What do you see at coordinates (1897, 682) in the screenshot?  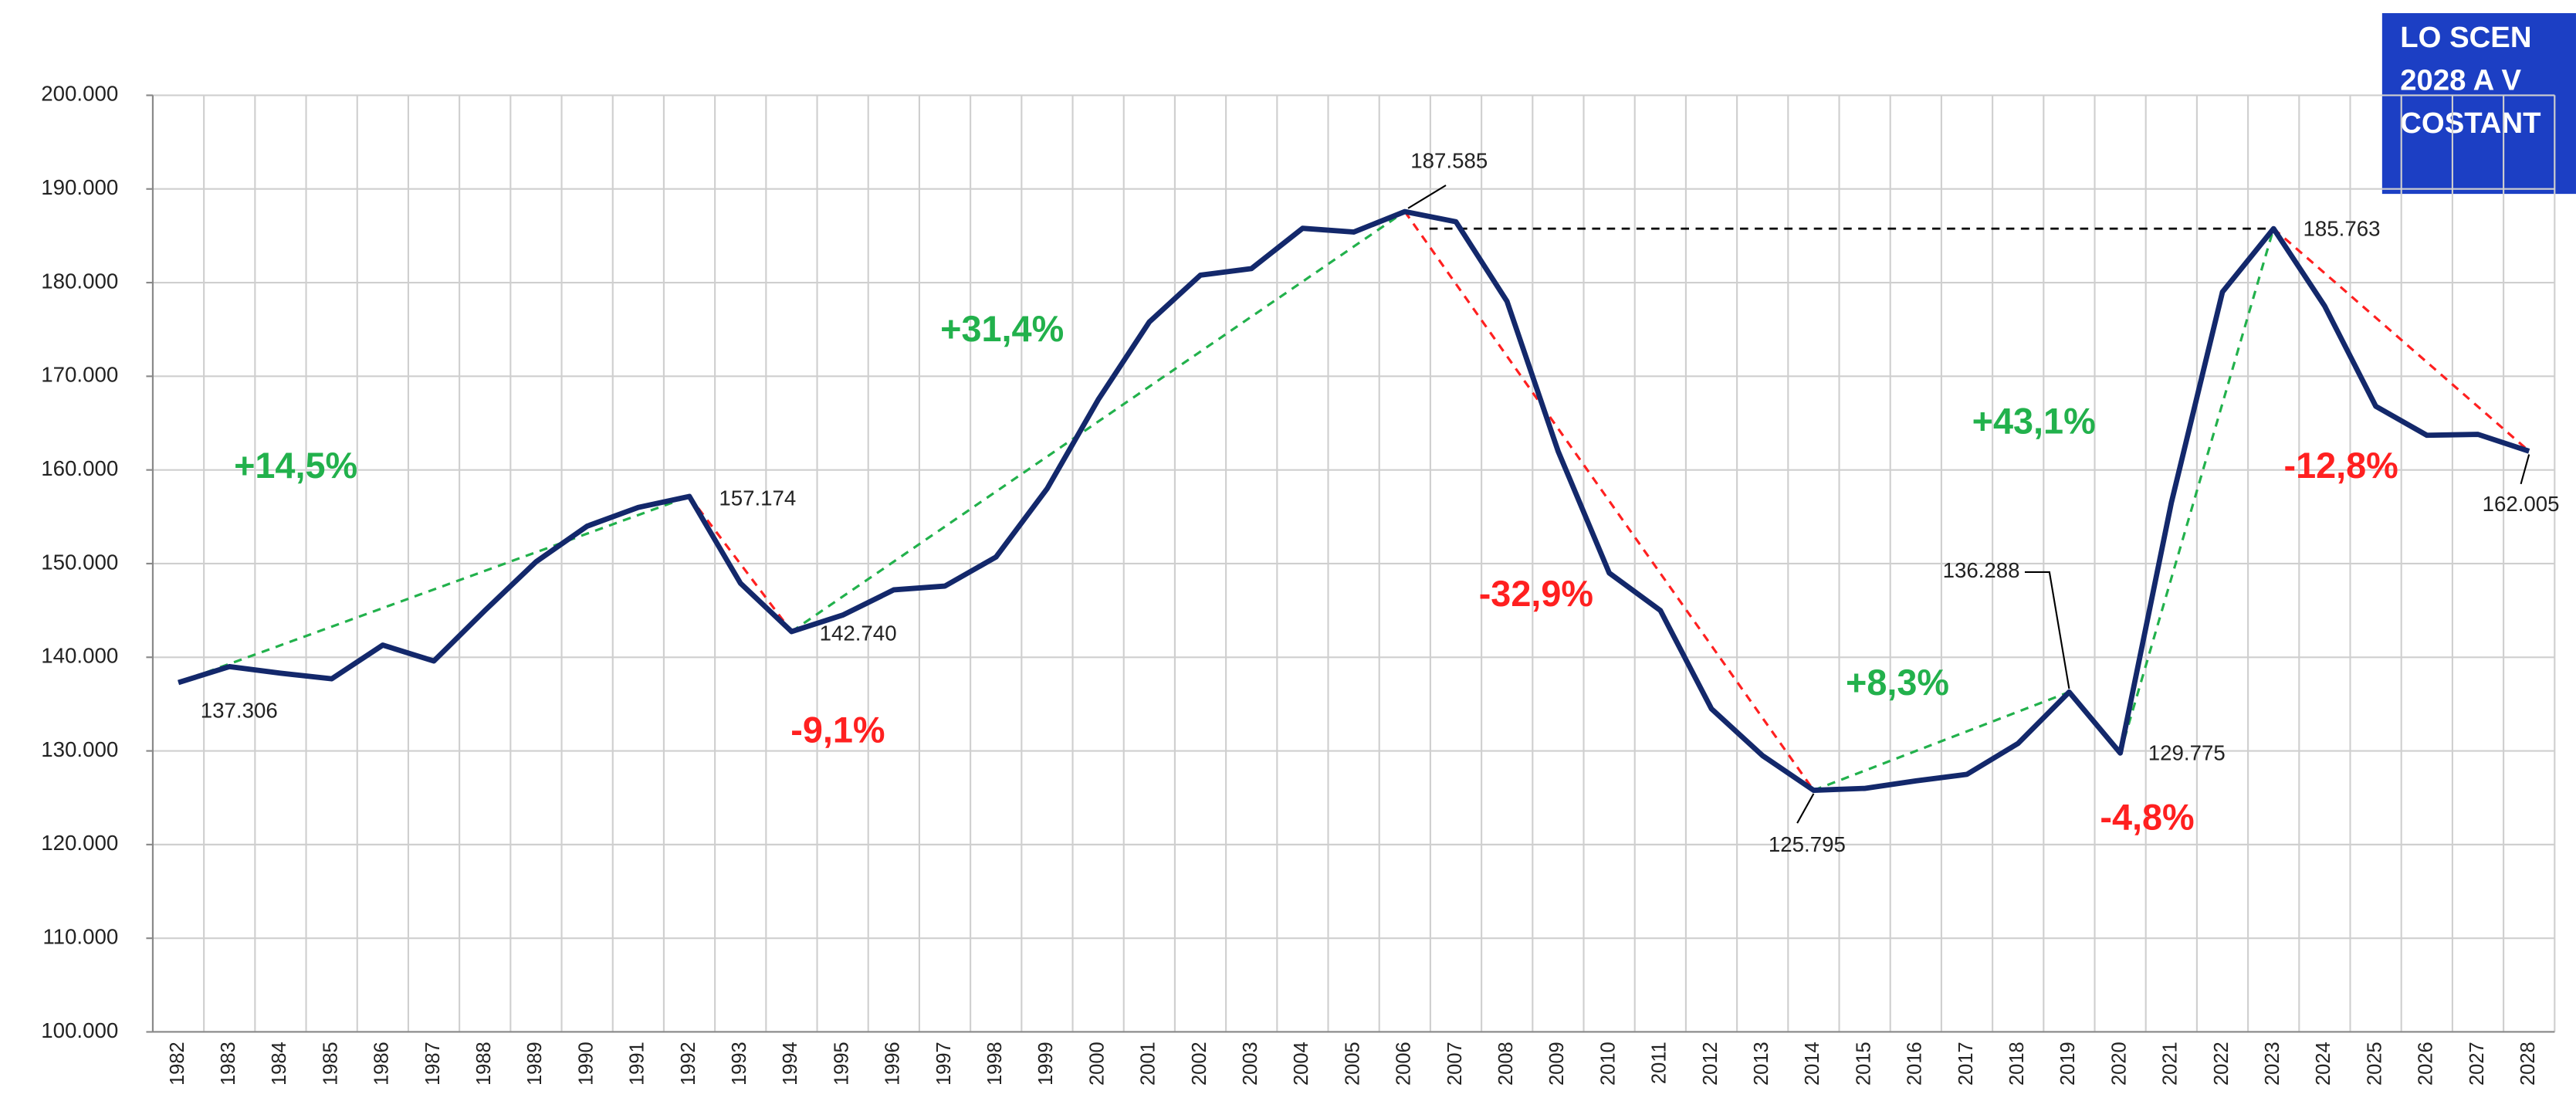 I see `trend-label: +8,3%` at bounding box center [1897, 682].